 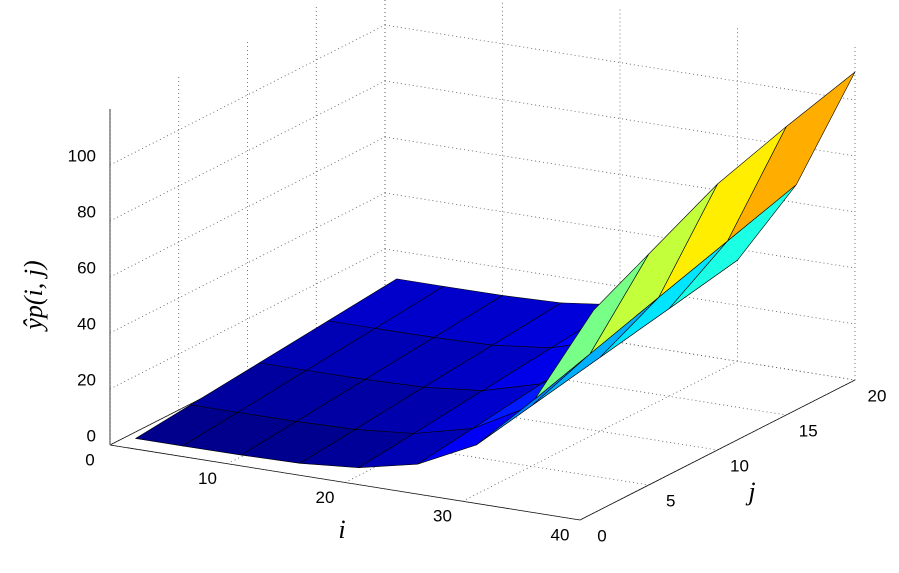 I want to click on x-tick-label: 30, so click(x=442, y=516).